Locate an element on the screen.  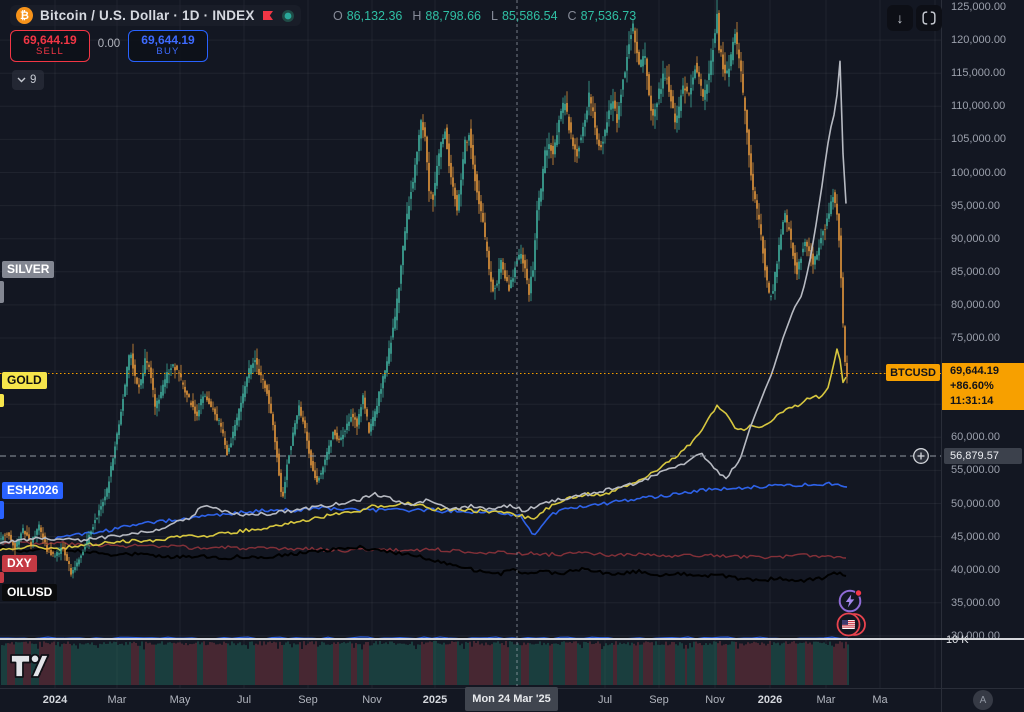
symbol-tag-text: BTCUSD is located at coordinates (913, 372).